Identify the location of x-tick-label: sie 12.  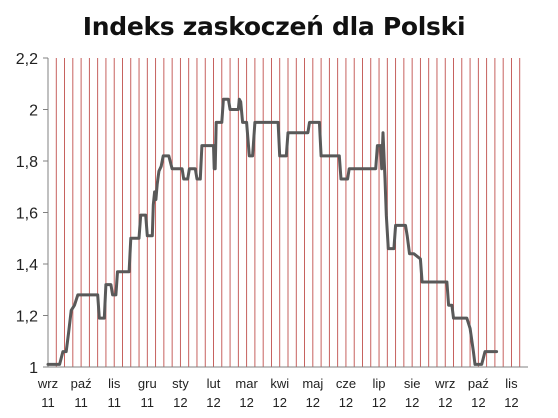
(412, 393).